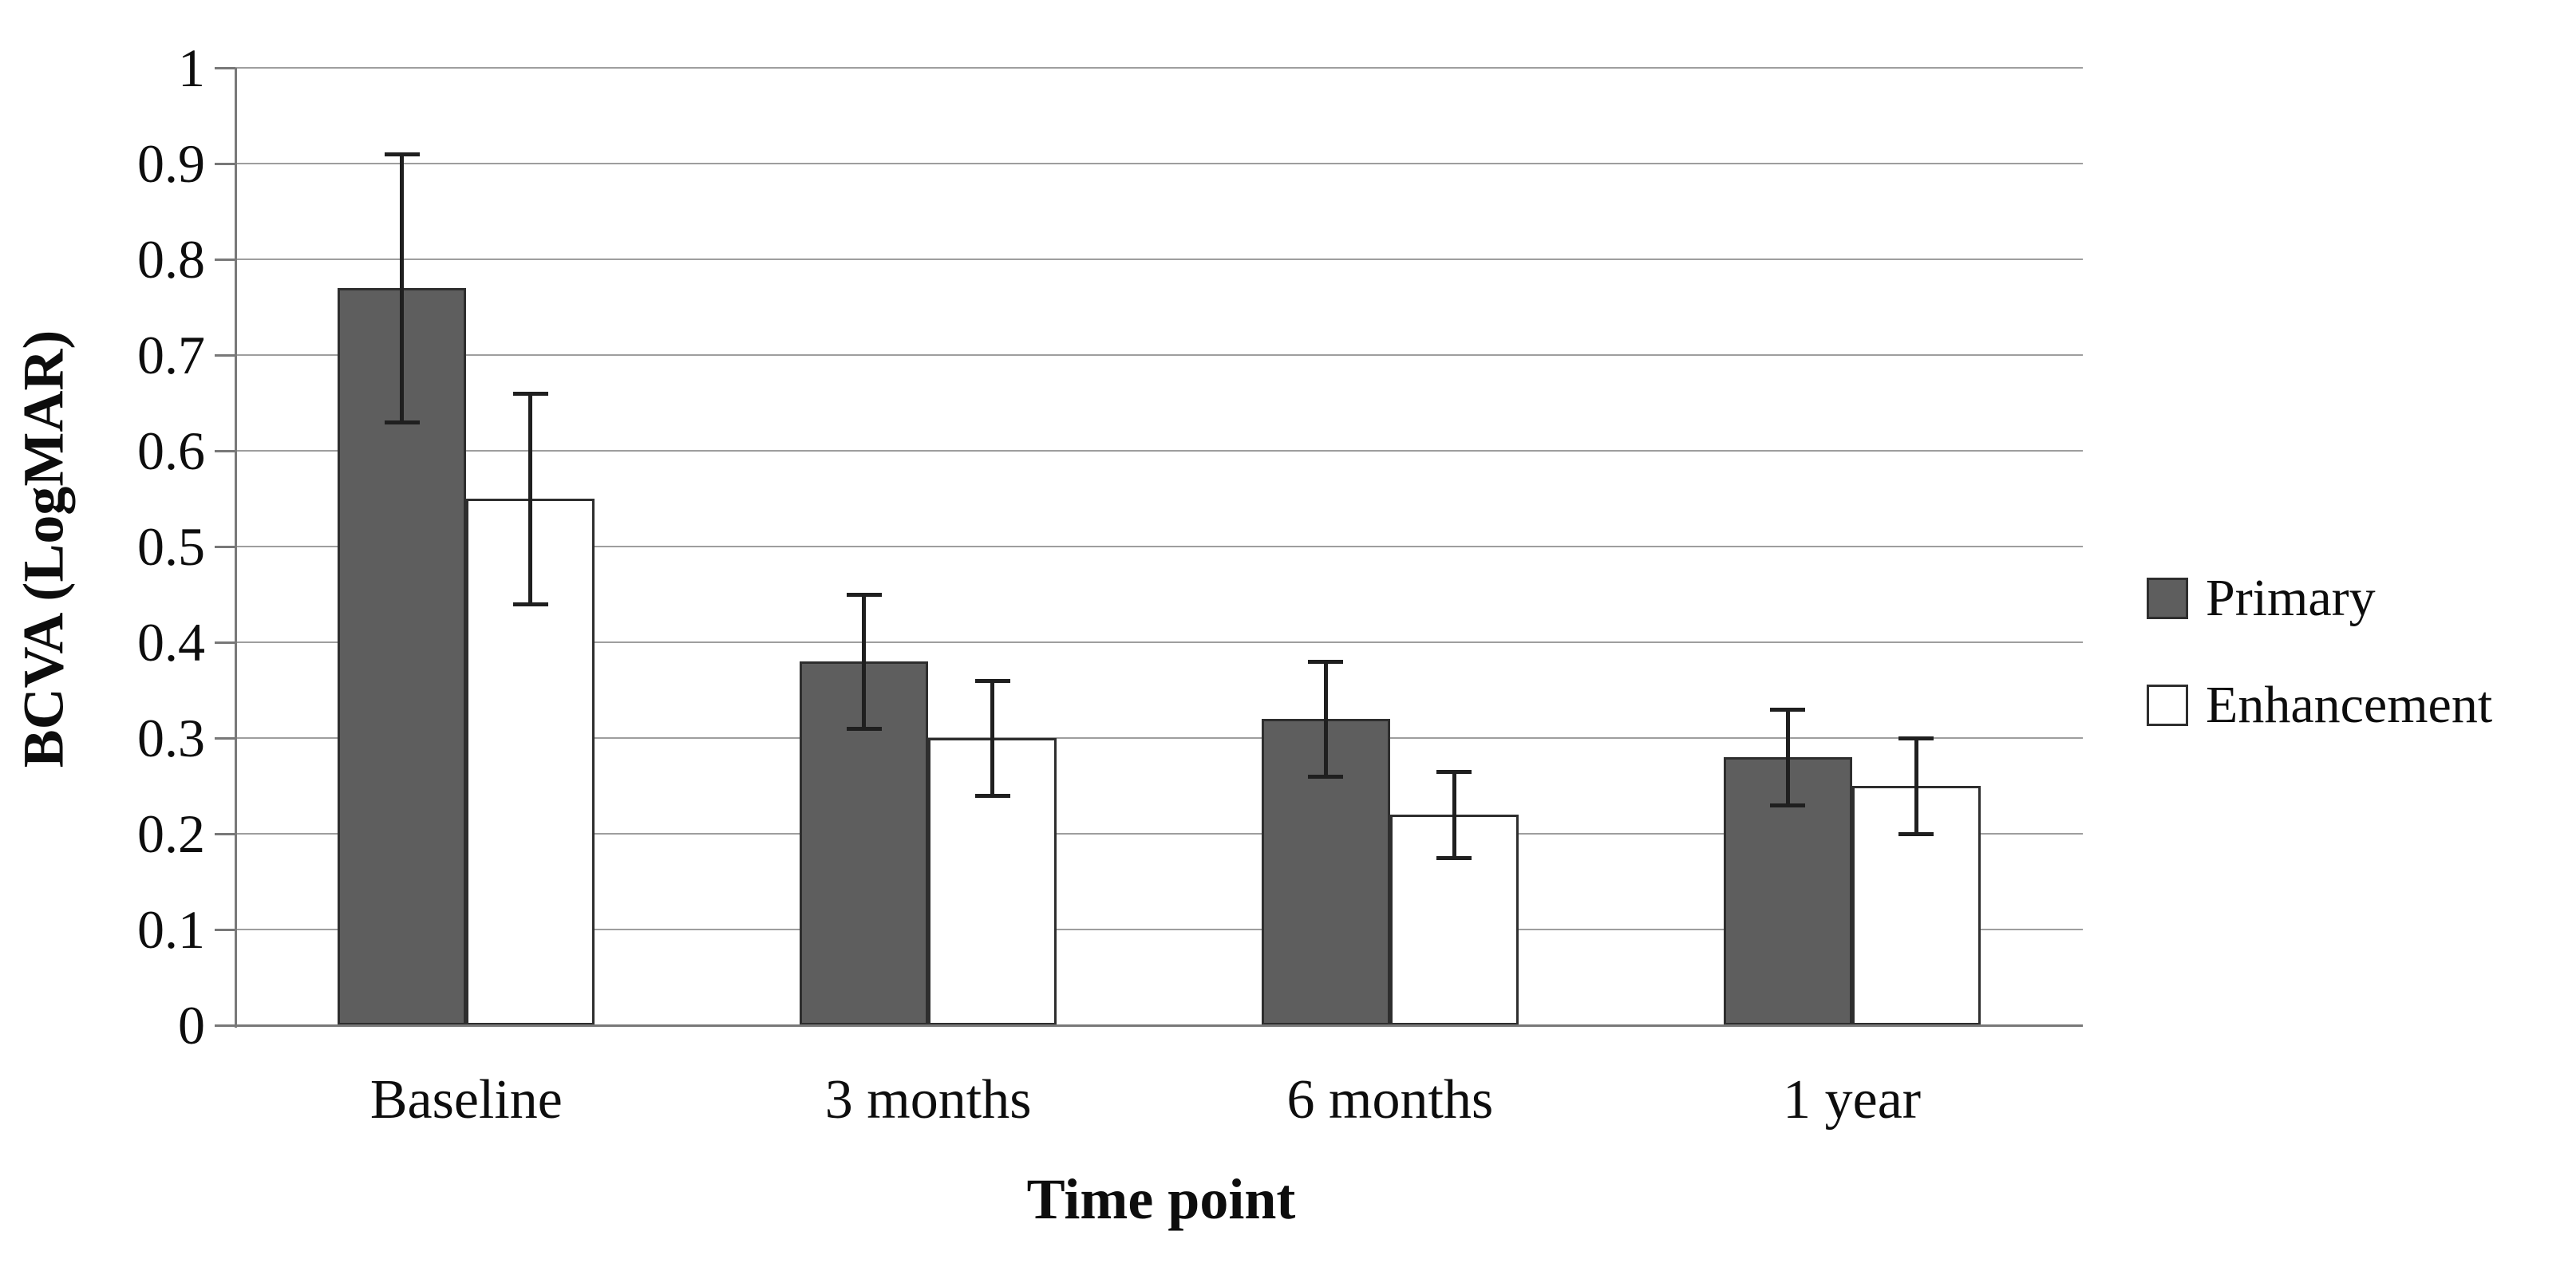 The width and height of the screenshot is (2576, 1267). What do you see at coordinates (1454, 815) in the screenshot?
I see `error-bar-enhancement-6-months` at bounding box center [1454, 815].